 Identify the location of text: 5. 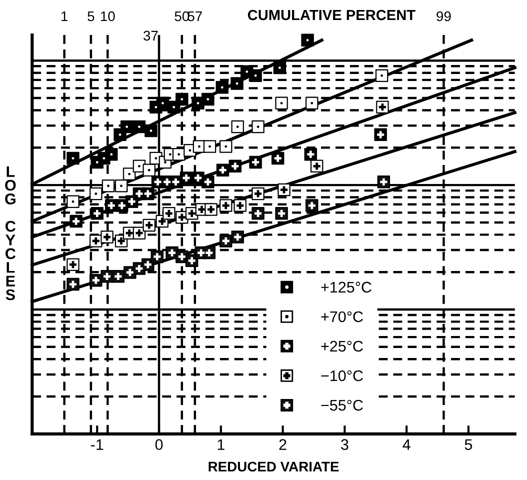
(91, 16).